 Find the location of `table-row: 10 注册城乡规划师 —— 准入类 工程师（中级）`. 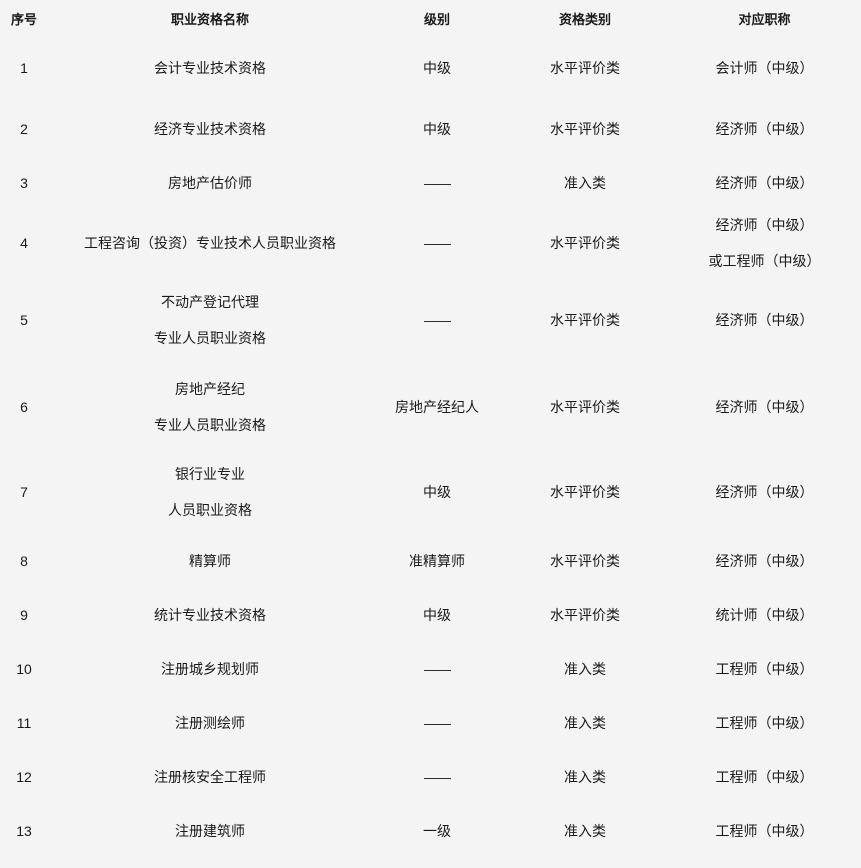

table-row: 10 注册城乡规划师 —— 准入类 工程师（中级） is located at coordinates (430, 669).